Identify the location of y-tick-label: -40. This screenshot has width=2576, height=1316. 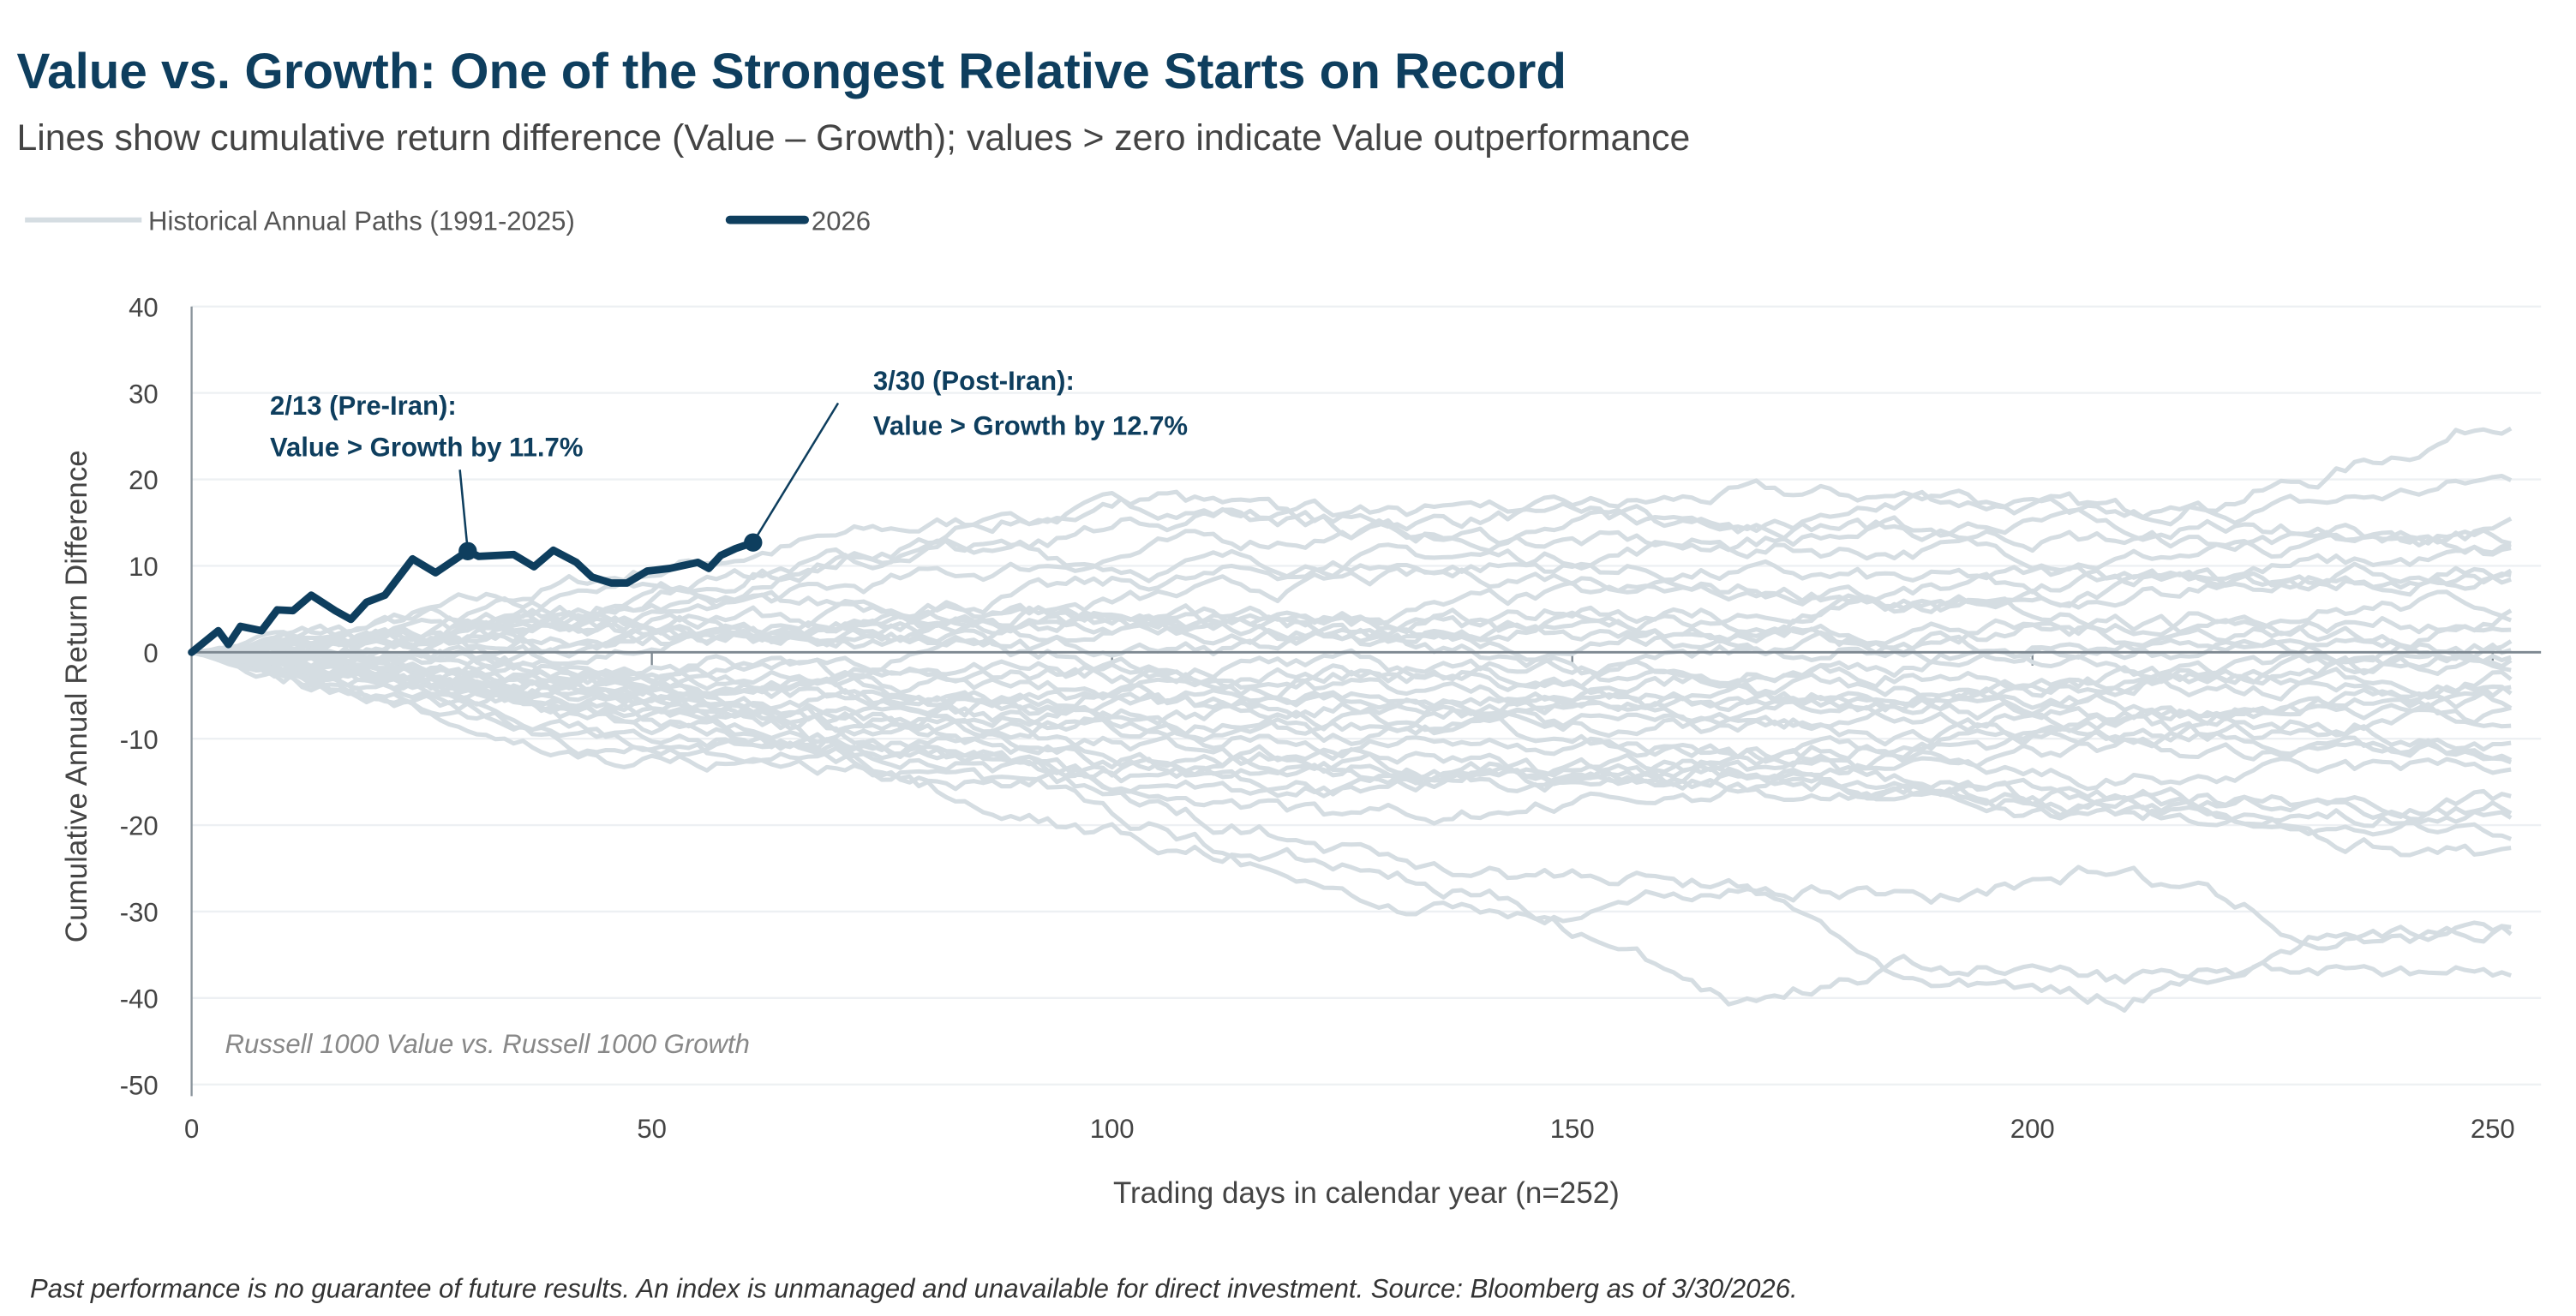
(139, 999).